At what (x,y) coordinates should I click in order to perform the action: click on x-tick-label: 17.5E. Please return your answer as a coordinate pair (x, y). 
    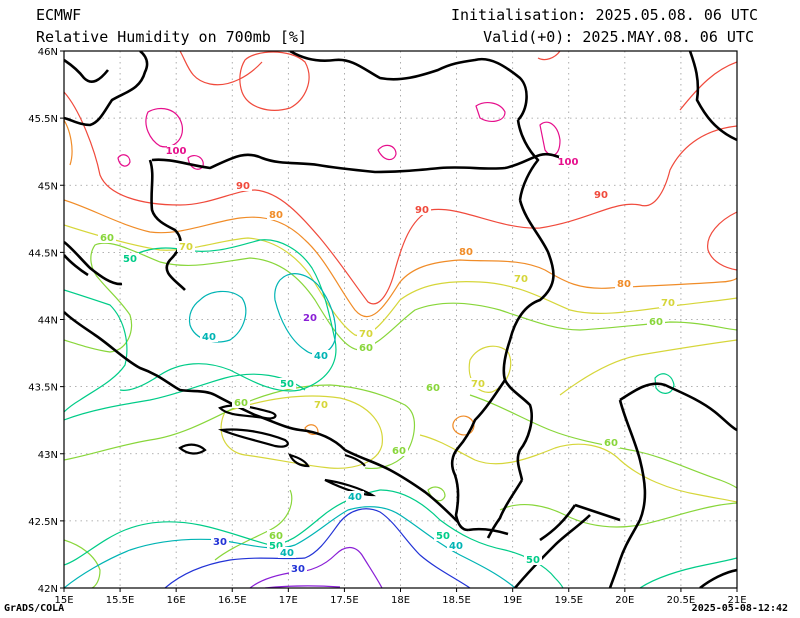
    Looking at the image, I should click on (344, 600).